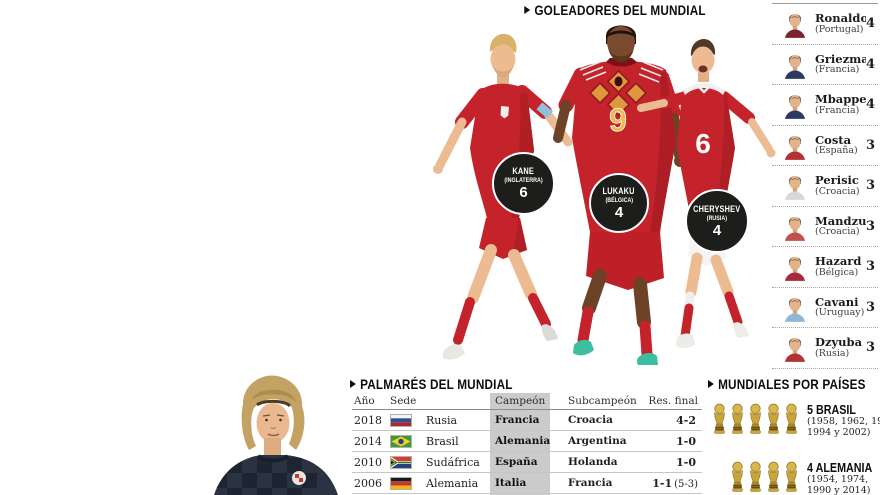 The image size is (880, 495). Describe the element at coordinates (717, 208) in the screenshot. I see `badge-player-name: CHERYSHEV` at that location.